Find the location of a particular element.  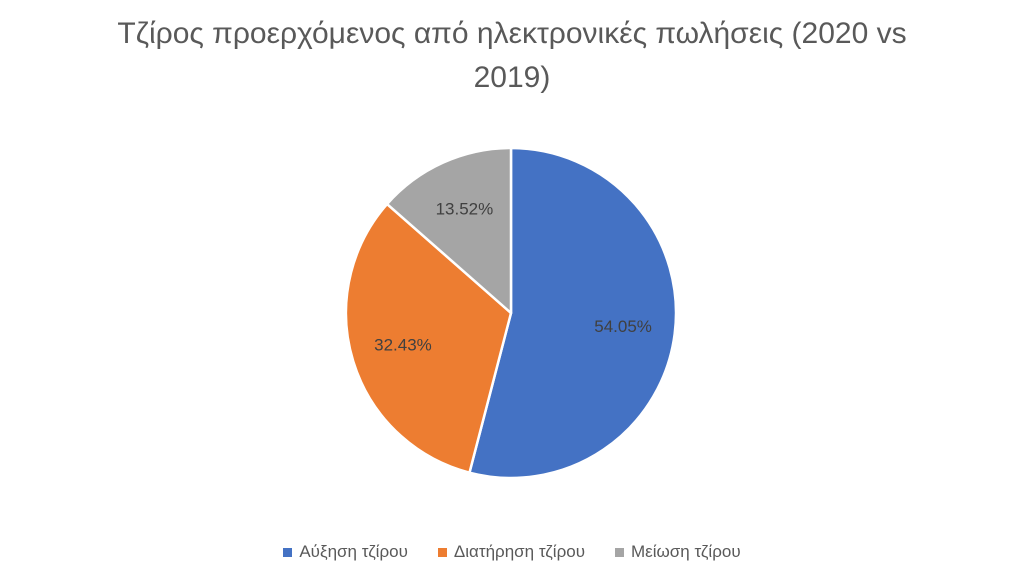

data-label-maintain: 32.43% is located at coordinates (403, 345).